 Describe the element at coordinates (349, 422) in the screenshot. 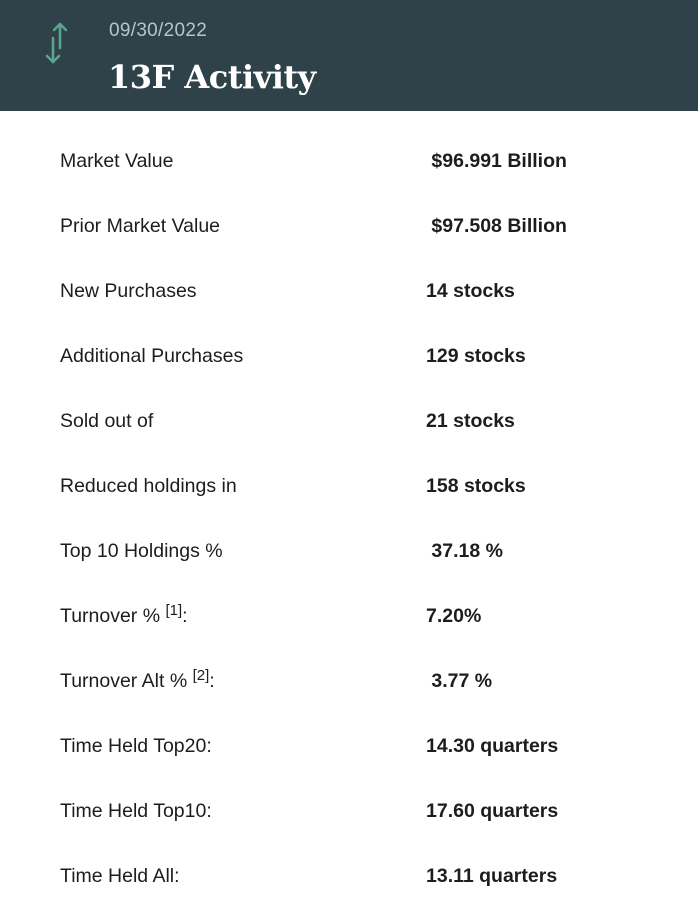

I see `row-sold-out-of: Sold out of 21 stocks` at that location.